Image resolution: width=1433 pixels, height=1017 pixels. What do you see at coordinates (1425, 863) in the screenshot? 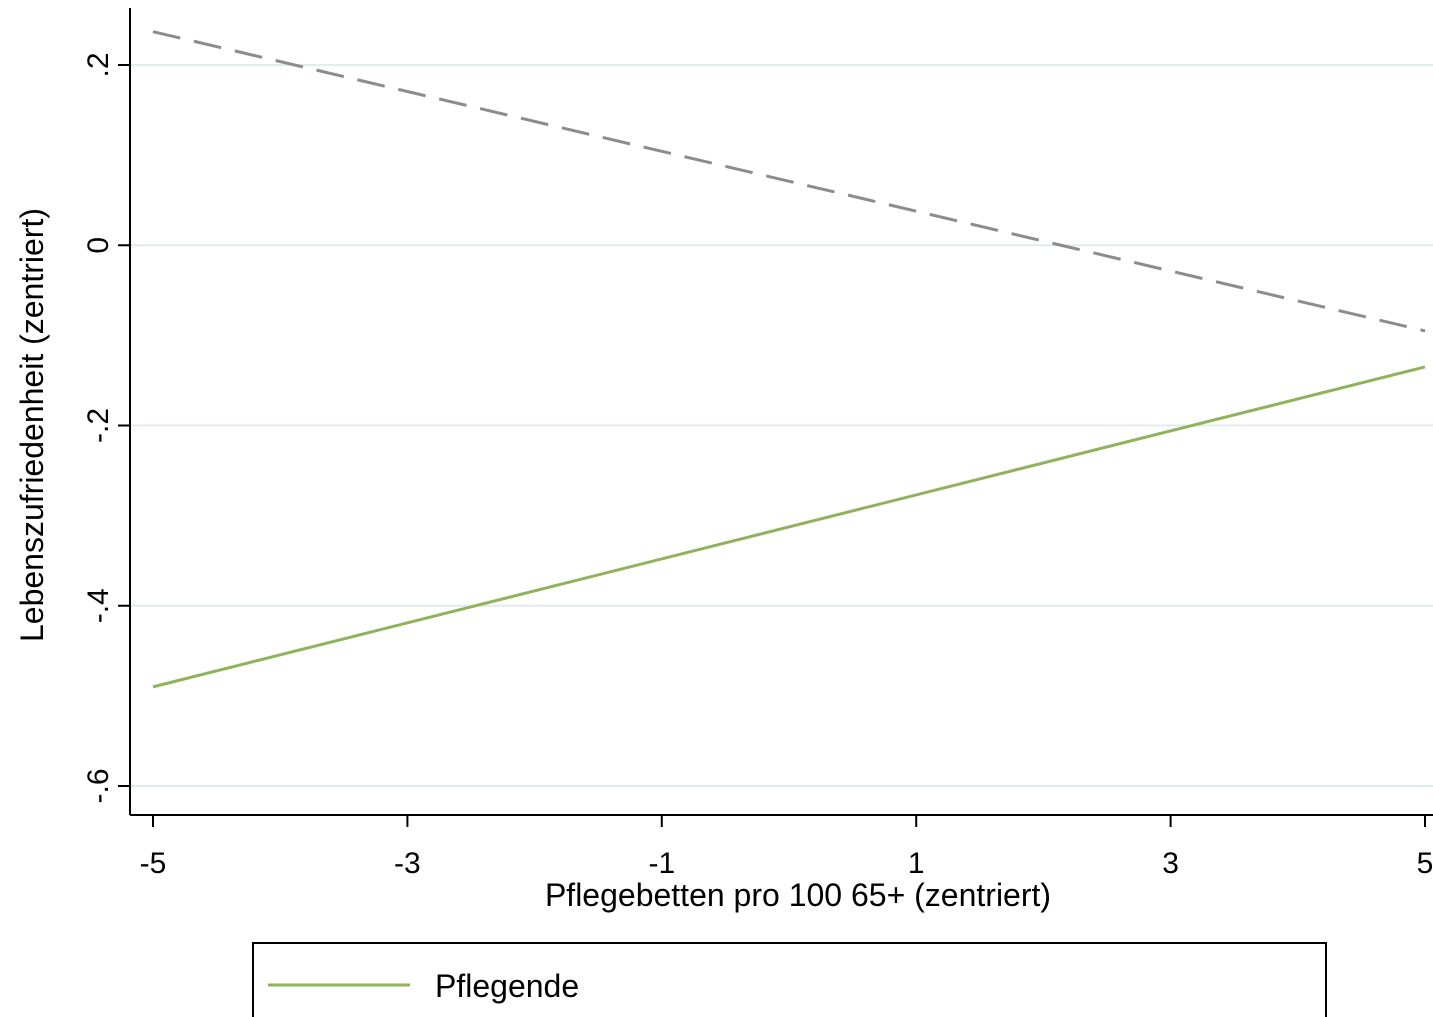
I see `x-tick-label-5: 5` at bounding box center [1425, 863].